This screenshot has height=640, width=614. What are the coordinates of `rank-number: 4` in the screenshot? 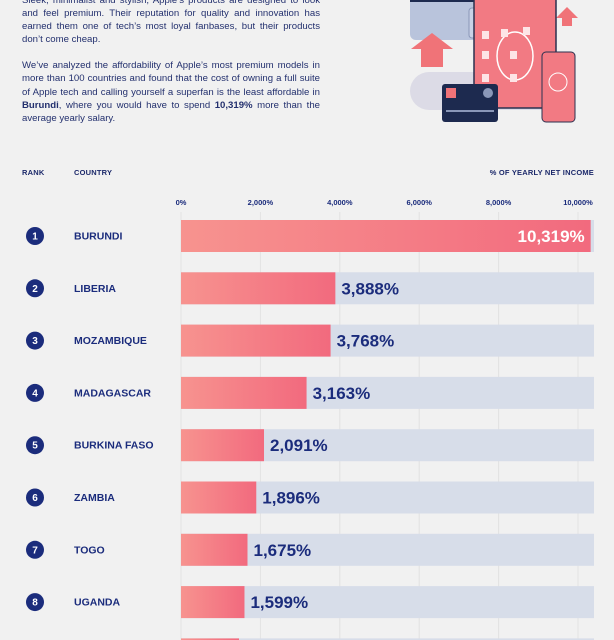 It's located at (35, 393).